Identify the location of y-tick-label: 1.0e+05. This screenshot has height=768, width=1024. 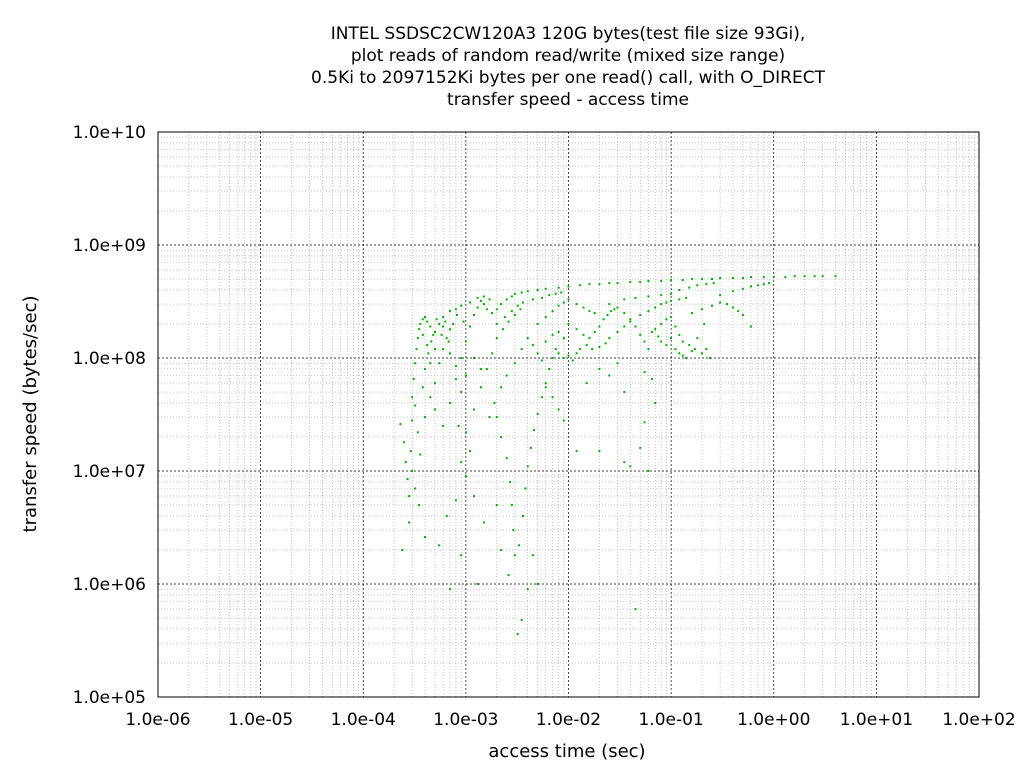
(109, 698).